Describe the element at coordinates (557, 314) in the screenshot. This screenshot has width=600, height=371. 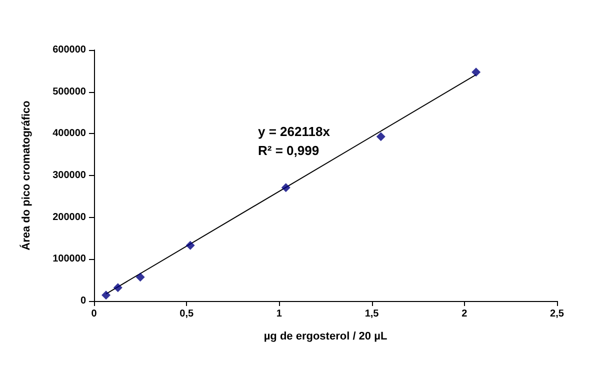
I see `x-tick-label: 2,5` at that location.